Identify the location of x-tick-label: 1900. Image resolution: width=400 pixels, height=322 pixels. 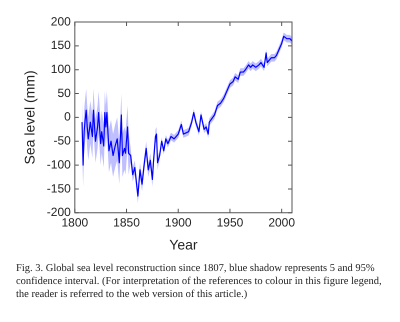
(178, 222).